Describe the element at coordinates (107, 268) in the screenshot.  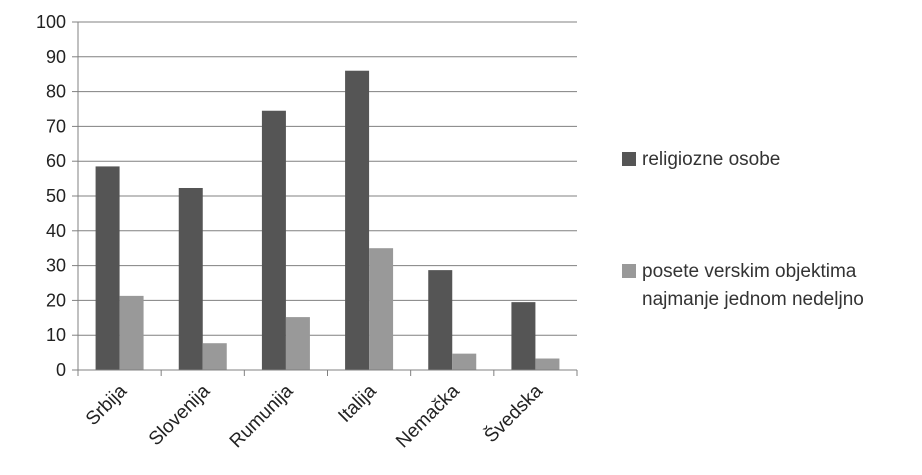
I see `bar-religiozne-osobe-srbija` at that location.